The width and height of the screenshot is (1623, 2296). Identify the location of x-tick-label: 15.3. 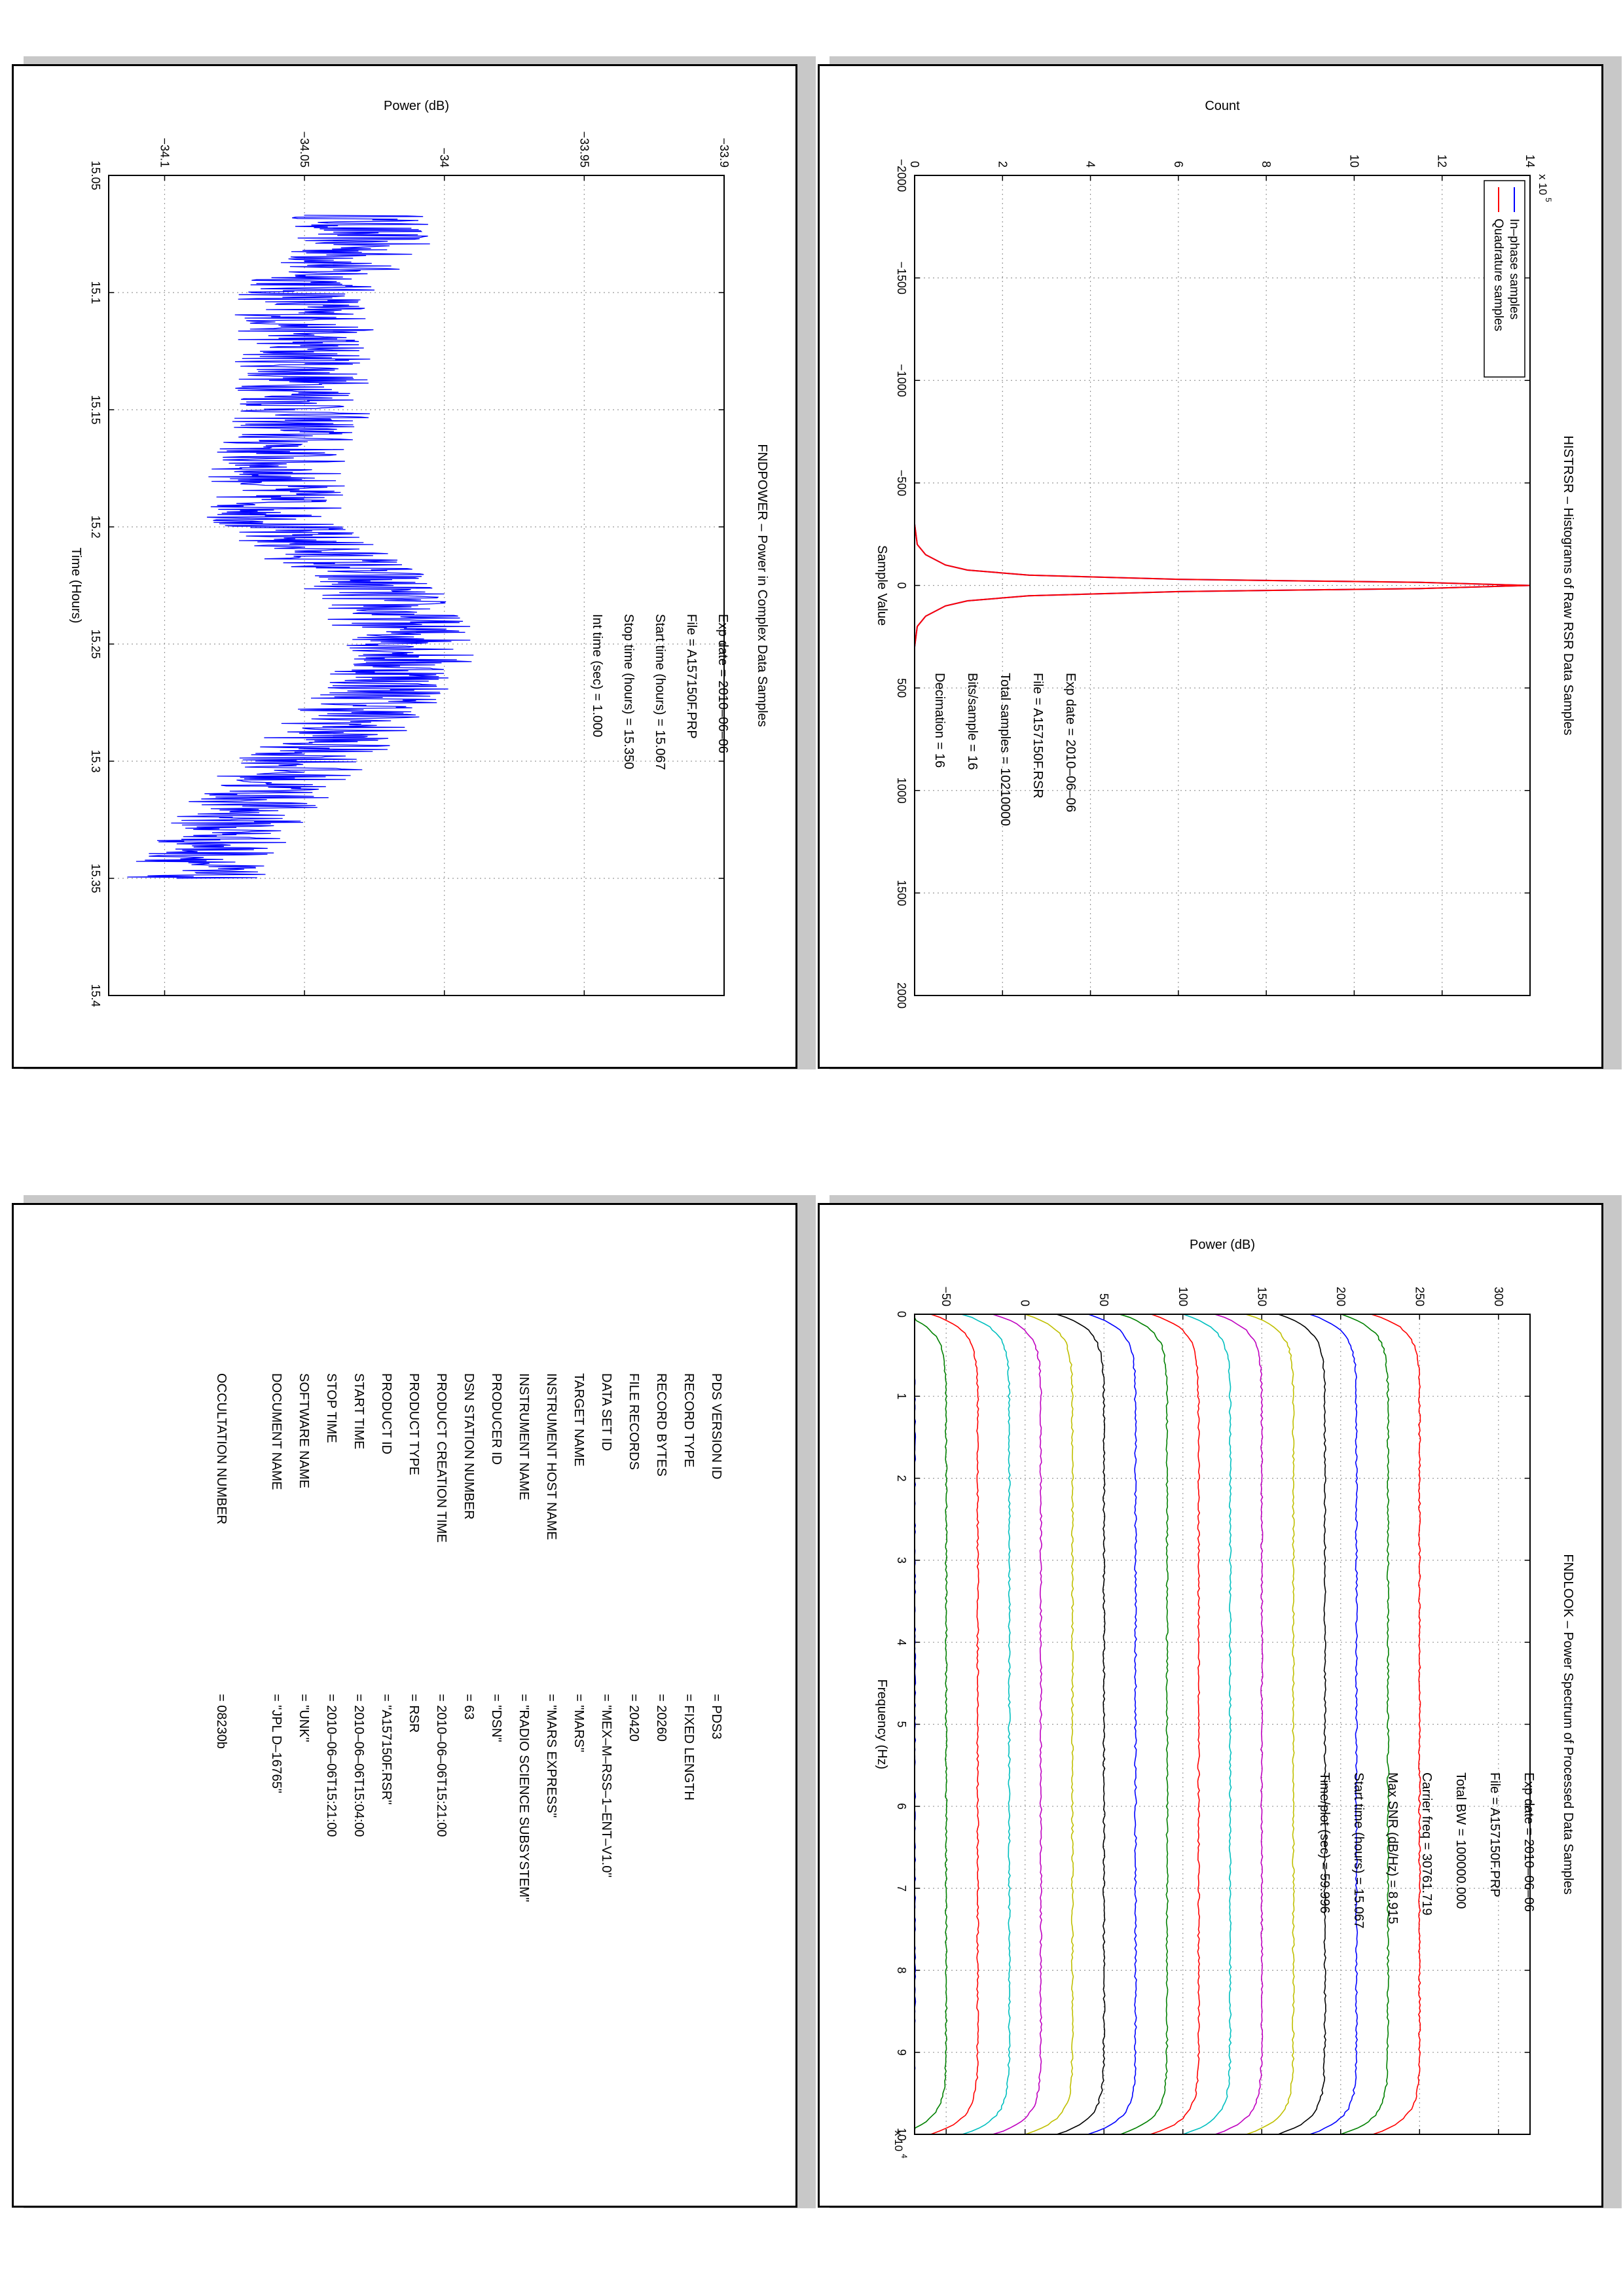
(95, 760).